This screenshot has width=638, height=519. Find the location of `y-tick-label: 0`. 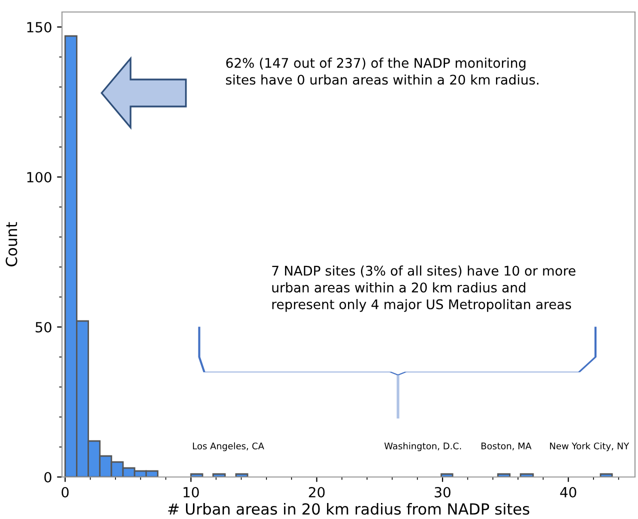

y-tick-label: 0 is located at coordinates (48, 477).